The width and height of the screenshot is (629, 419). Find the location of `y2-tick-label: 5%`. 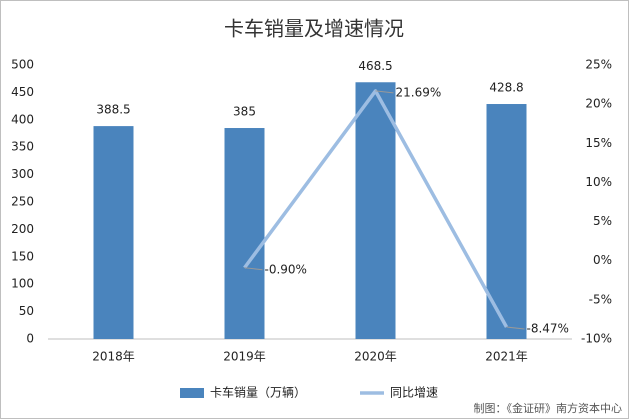

y2-tick-label: 5% is located at coordinates (602, 221).